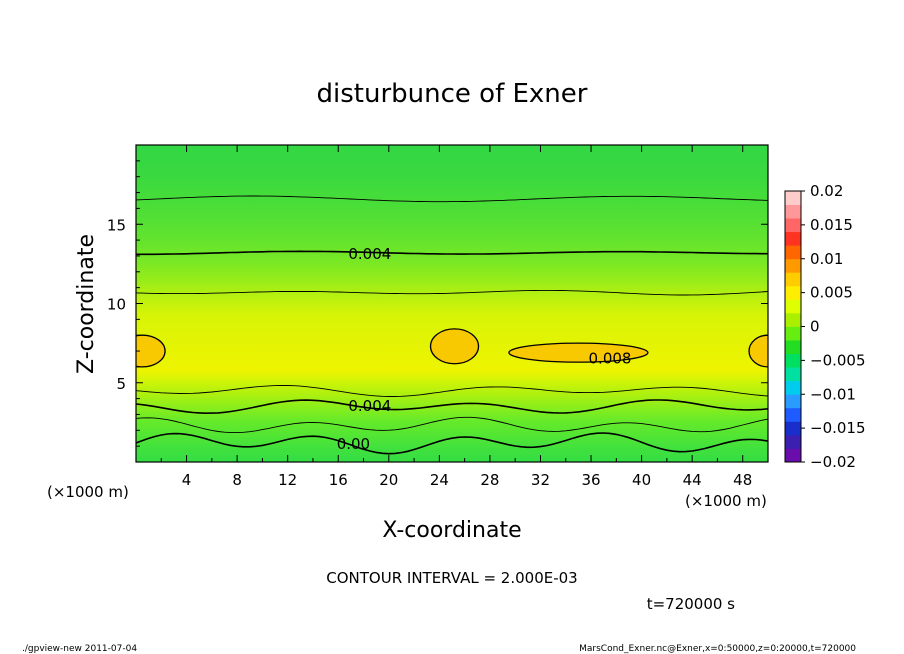 The height and width of the screenshot is (654, 904). Describe the element at coordinates (833, 394) in the screenshot. I see `colorbar-tick-label-6: −0.01` at that location.